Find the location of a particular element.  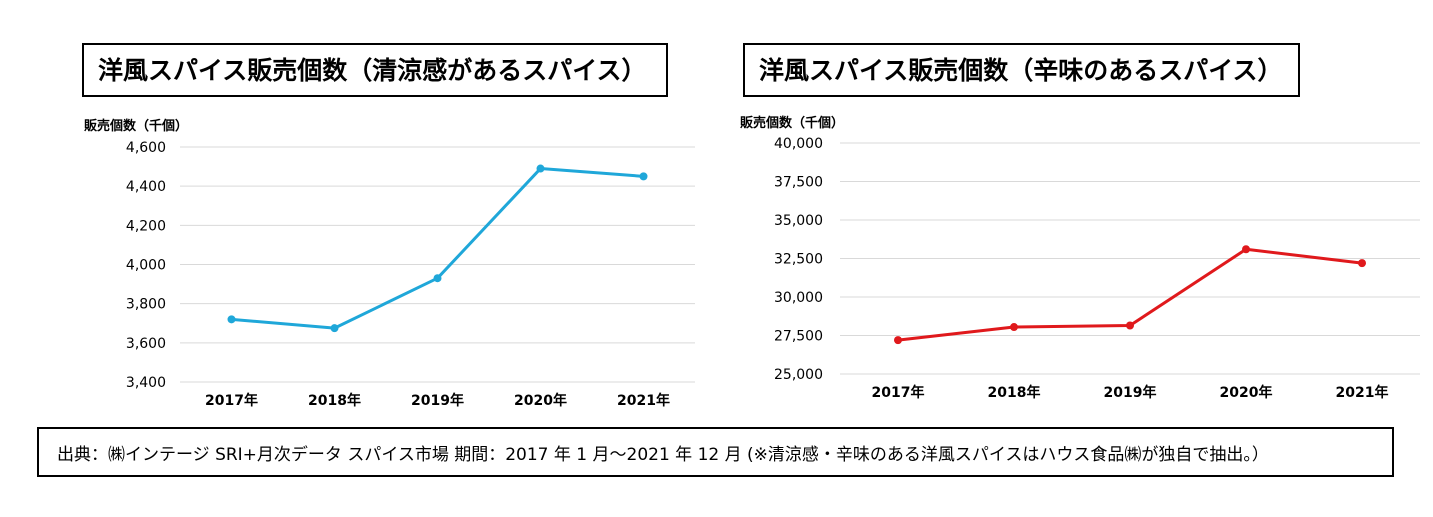

chart1-ytick-label: 3,800 is located at coordinates (146, 305).